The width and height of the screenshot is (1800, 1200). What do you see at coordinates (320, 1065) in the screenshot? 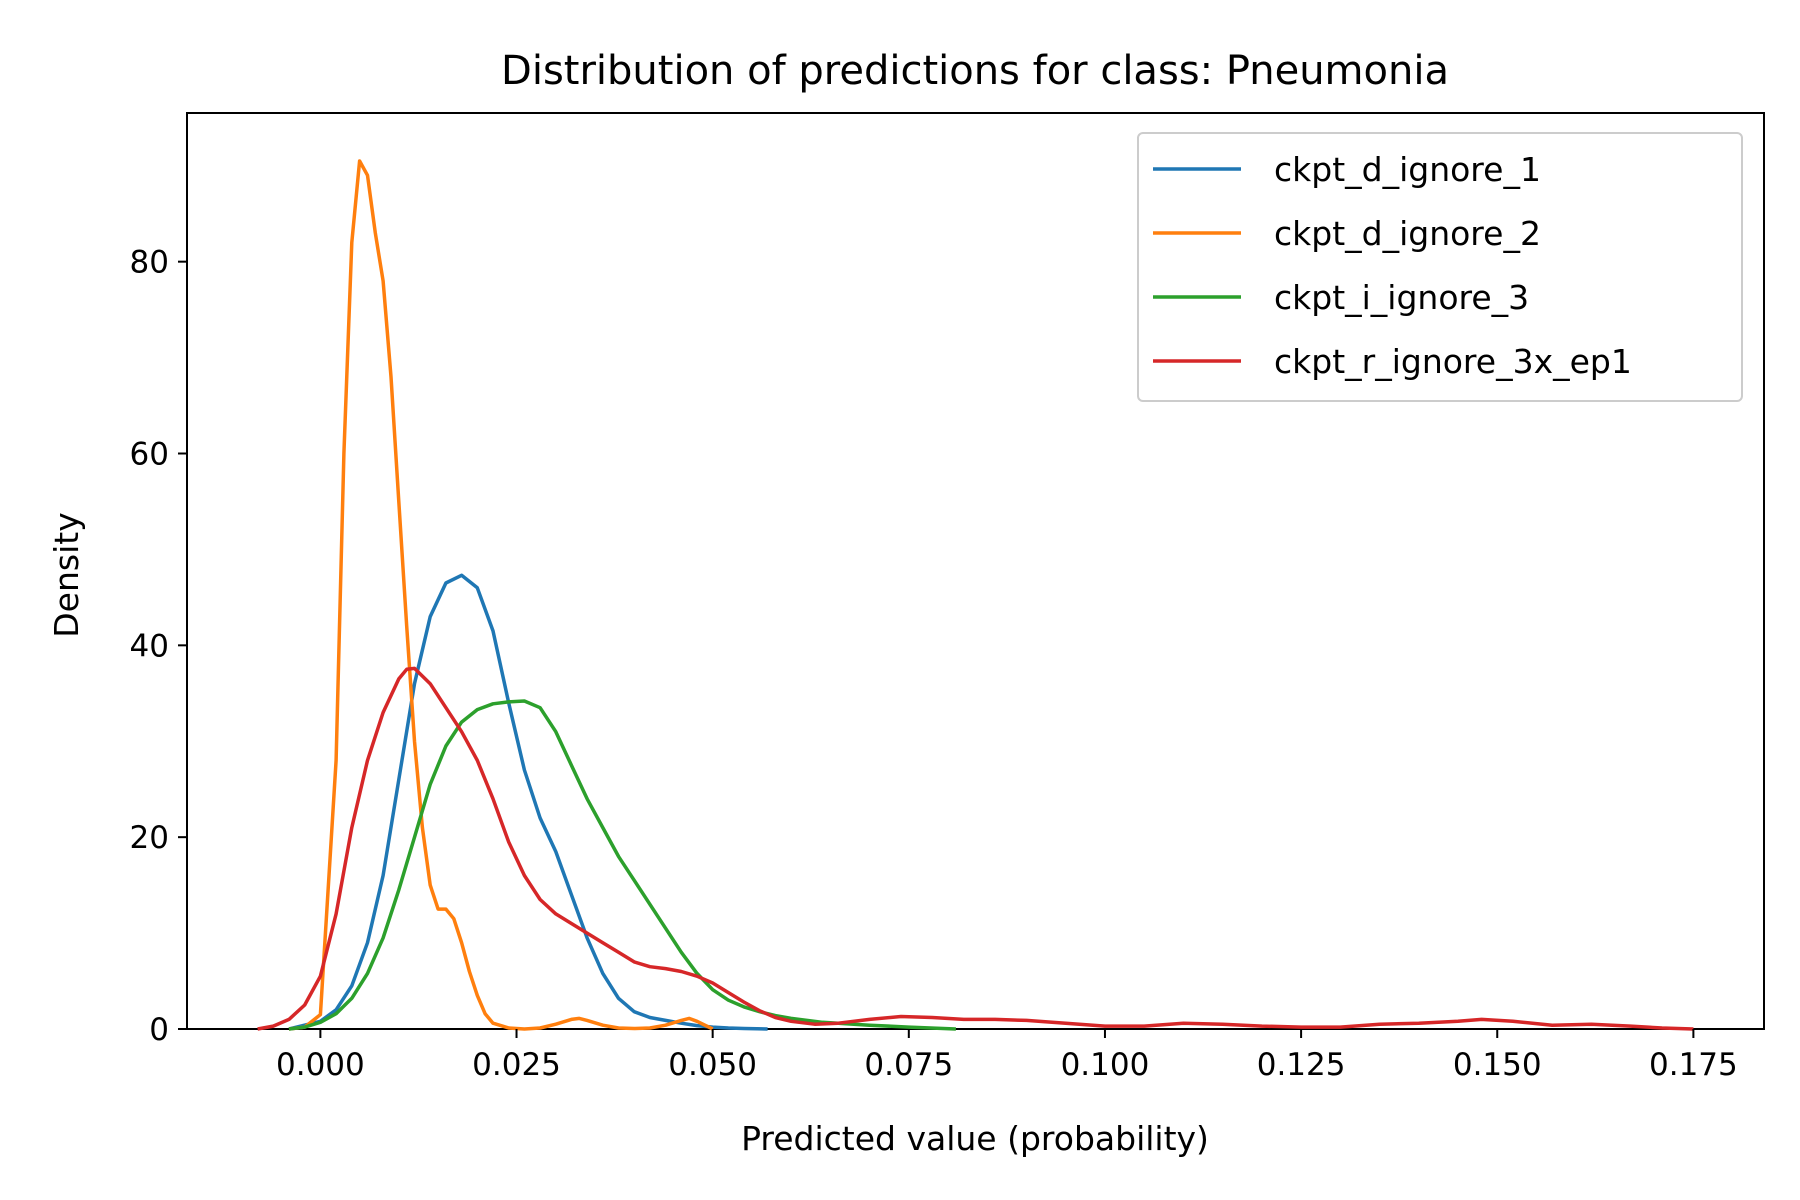
I see `x-tick-label: 0.000` at bounding box center [320, 1065].